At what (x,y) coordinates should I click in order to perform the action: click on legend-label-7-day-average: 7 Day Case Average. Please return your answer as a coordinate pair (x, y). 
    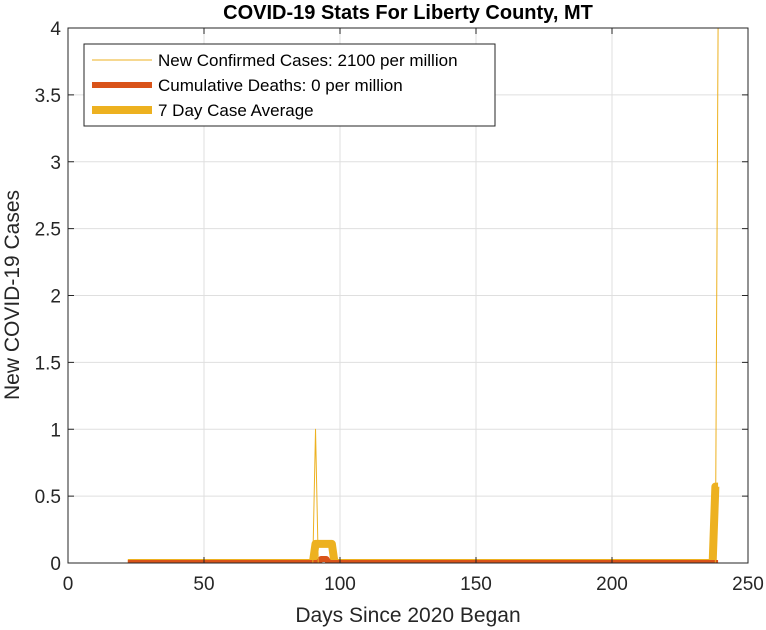
    Looking at the image, I should click on (236, 110).